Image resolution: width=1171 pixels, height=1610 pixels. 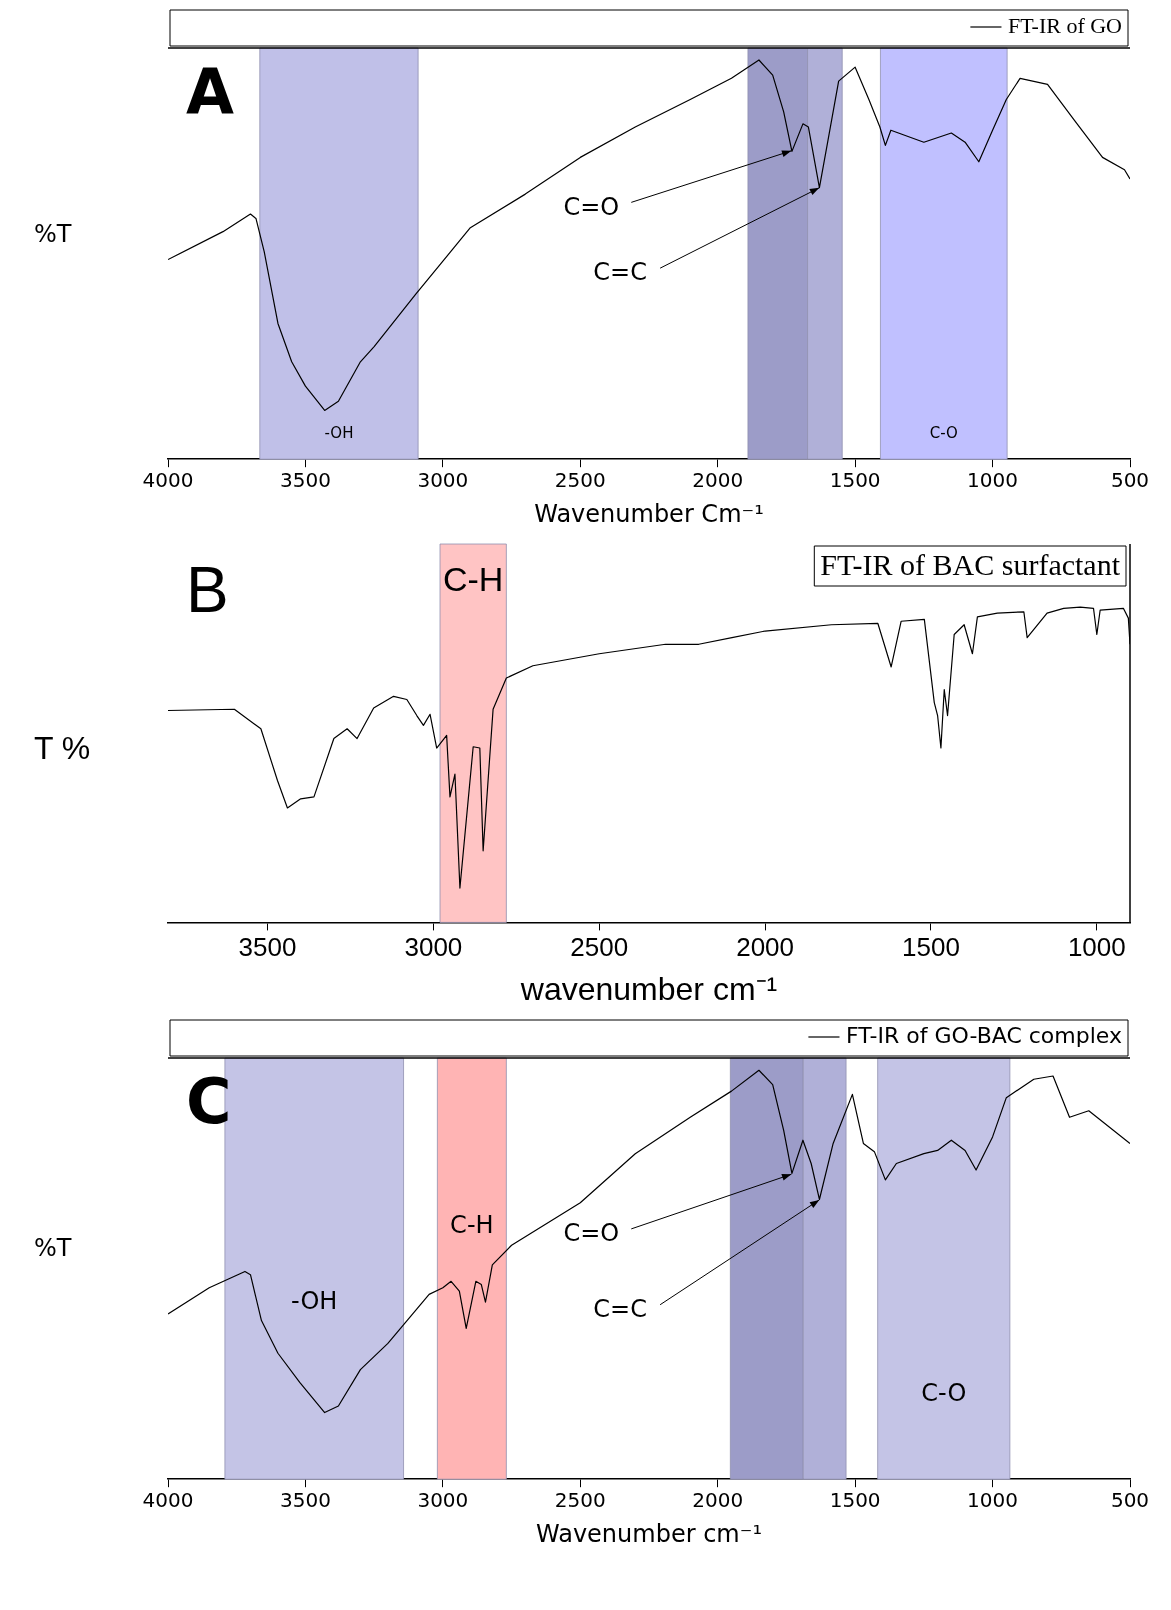 I want to click on x-axis-title: Wavenumber Cm⁻¹, so click(x=649, y=513).